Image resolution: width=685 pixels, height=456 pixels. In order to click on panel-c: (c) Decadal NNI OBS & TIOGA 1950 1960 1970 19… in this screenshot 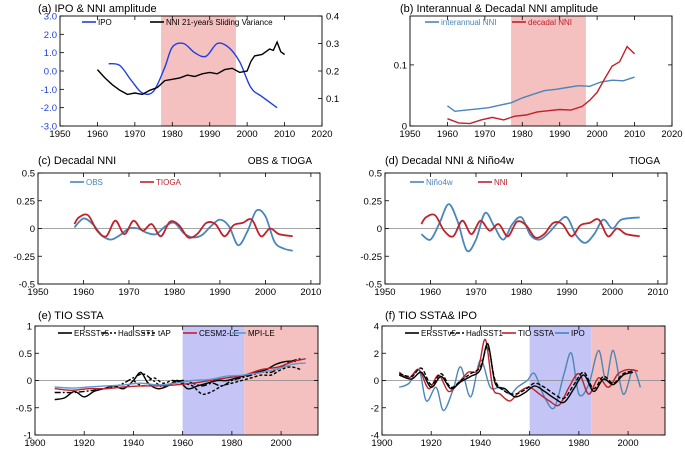, I will do `click(167, 226)`.